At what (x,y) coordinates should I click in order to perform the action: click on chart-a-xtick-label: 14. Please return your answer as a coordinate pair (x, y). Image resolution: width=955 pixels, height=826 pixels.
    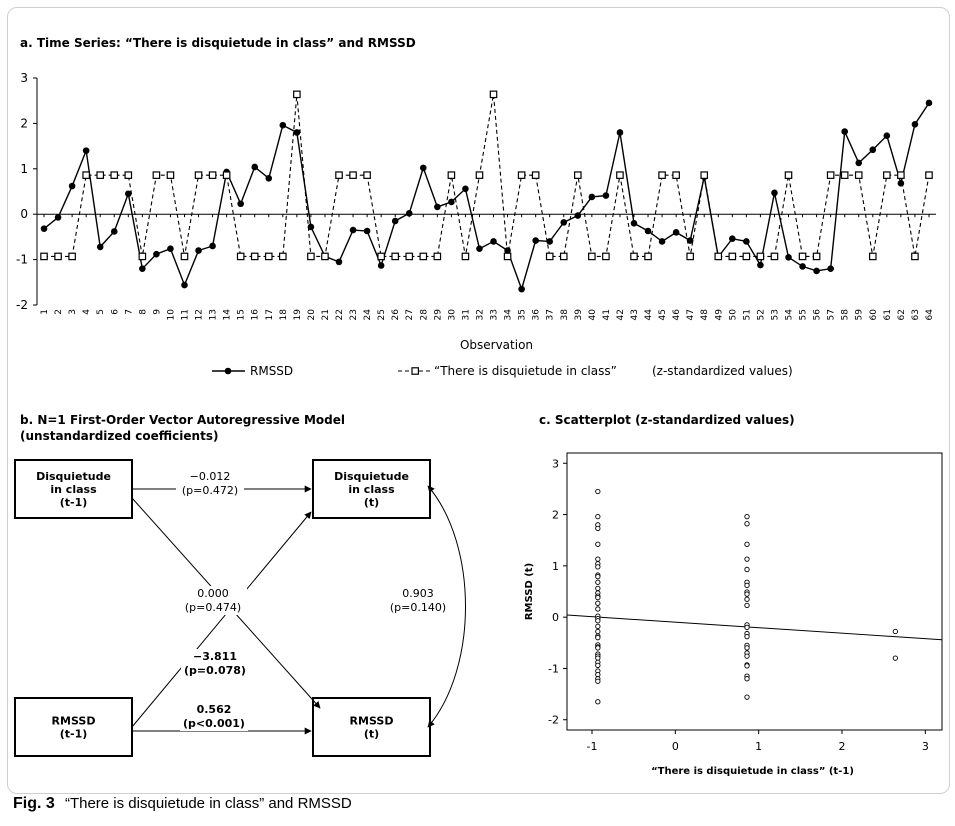
    Looking at the image, I should click on (228, 315).